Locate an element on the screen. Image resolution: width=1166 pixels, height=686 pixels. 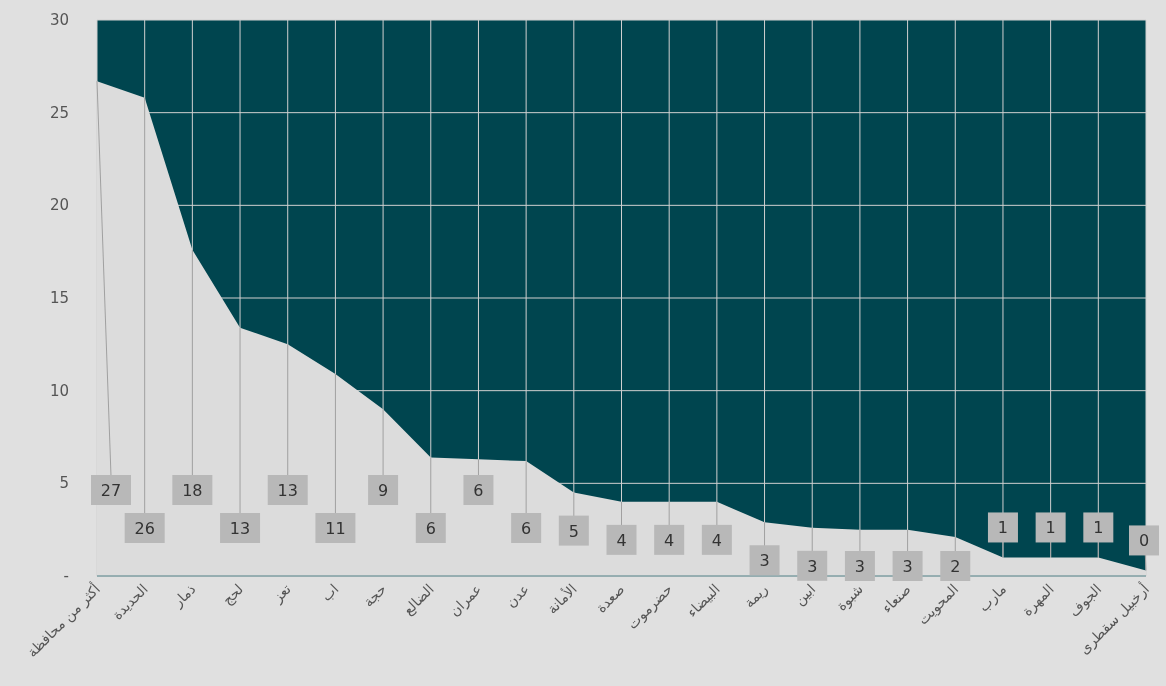
x-tick-label: الحديدة is located at coordinates (130, 601).